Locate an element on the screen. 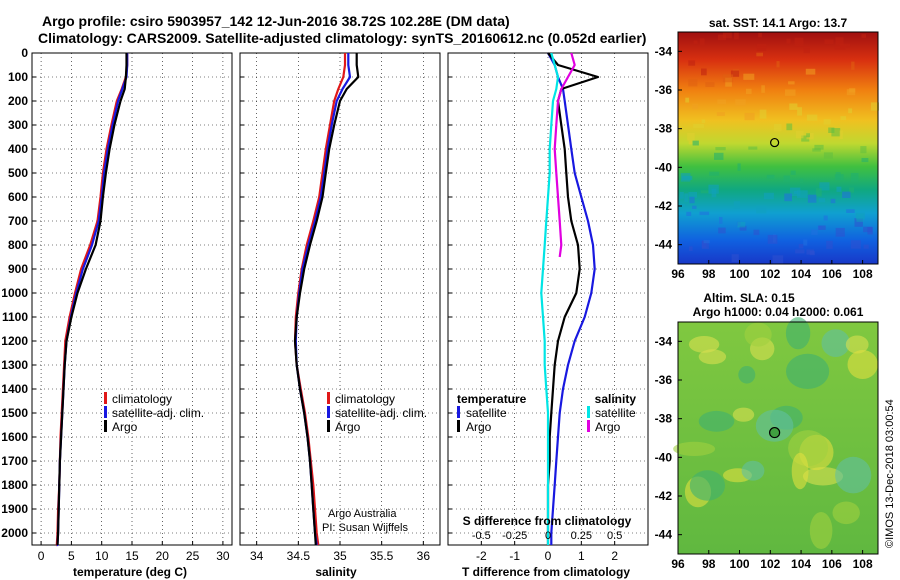 The height and width of the screenshot is (580, 900). sst-heatmap is located at coordinates (778, 148).